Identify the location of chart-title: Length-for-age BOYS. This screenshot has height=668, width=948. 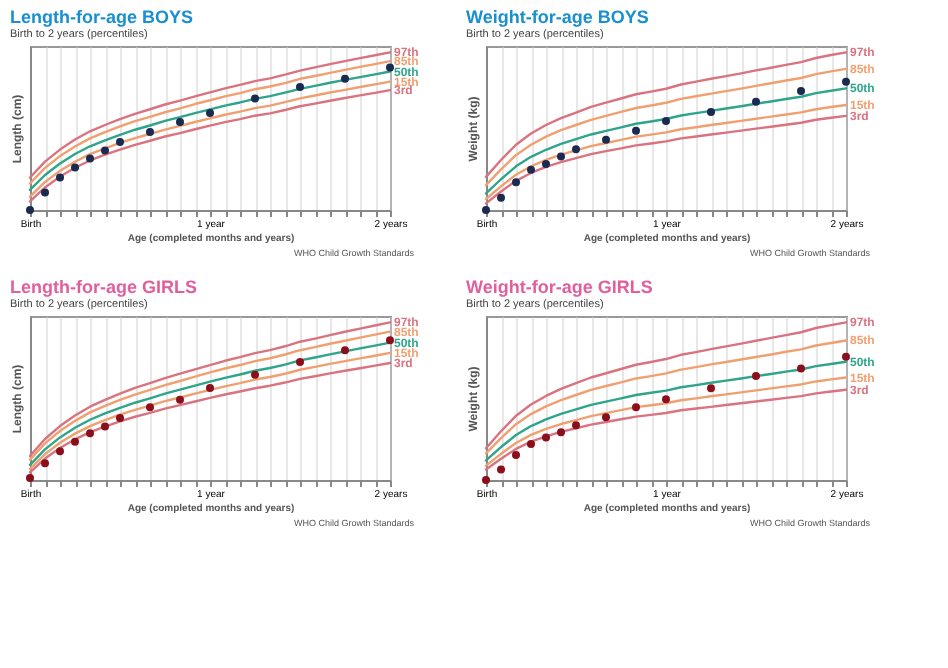
(101, 17).